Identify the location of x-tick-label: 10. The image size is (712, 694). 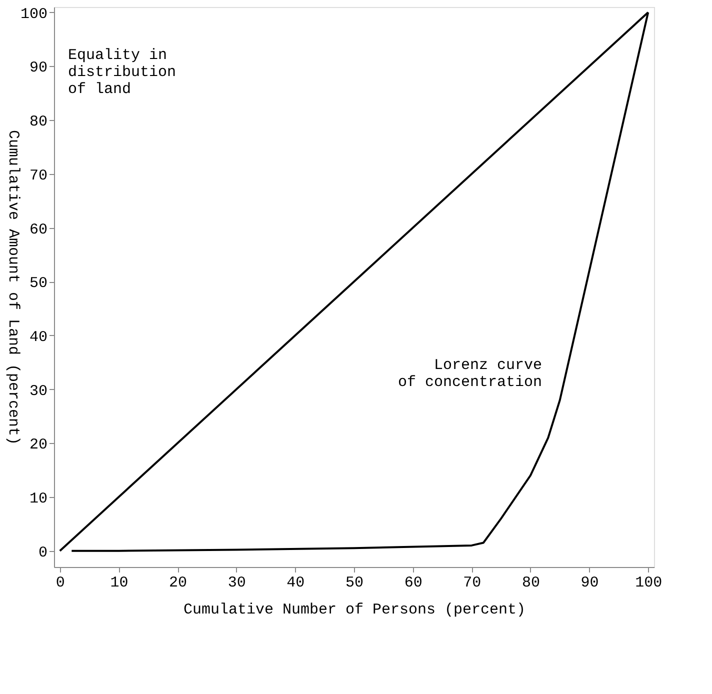
(119, 583).